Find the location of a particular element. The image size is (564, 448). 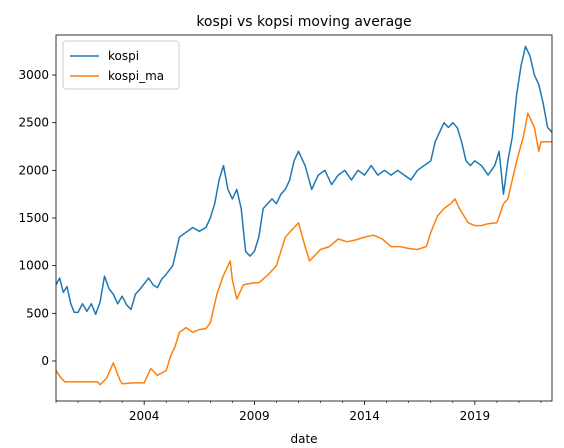

legend-label-kospi: kospi is located at coordinates (123, 56).